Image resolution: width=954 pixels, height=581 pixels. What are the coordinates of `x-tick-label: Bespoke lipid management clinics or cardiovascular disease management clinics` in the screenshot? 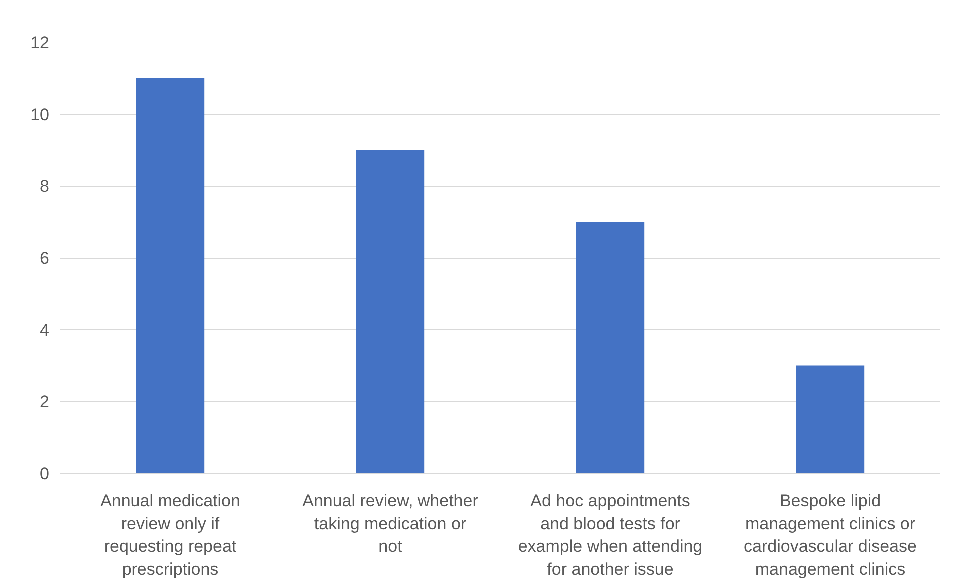 It's located at (830, 535).